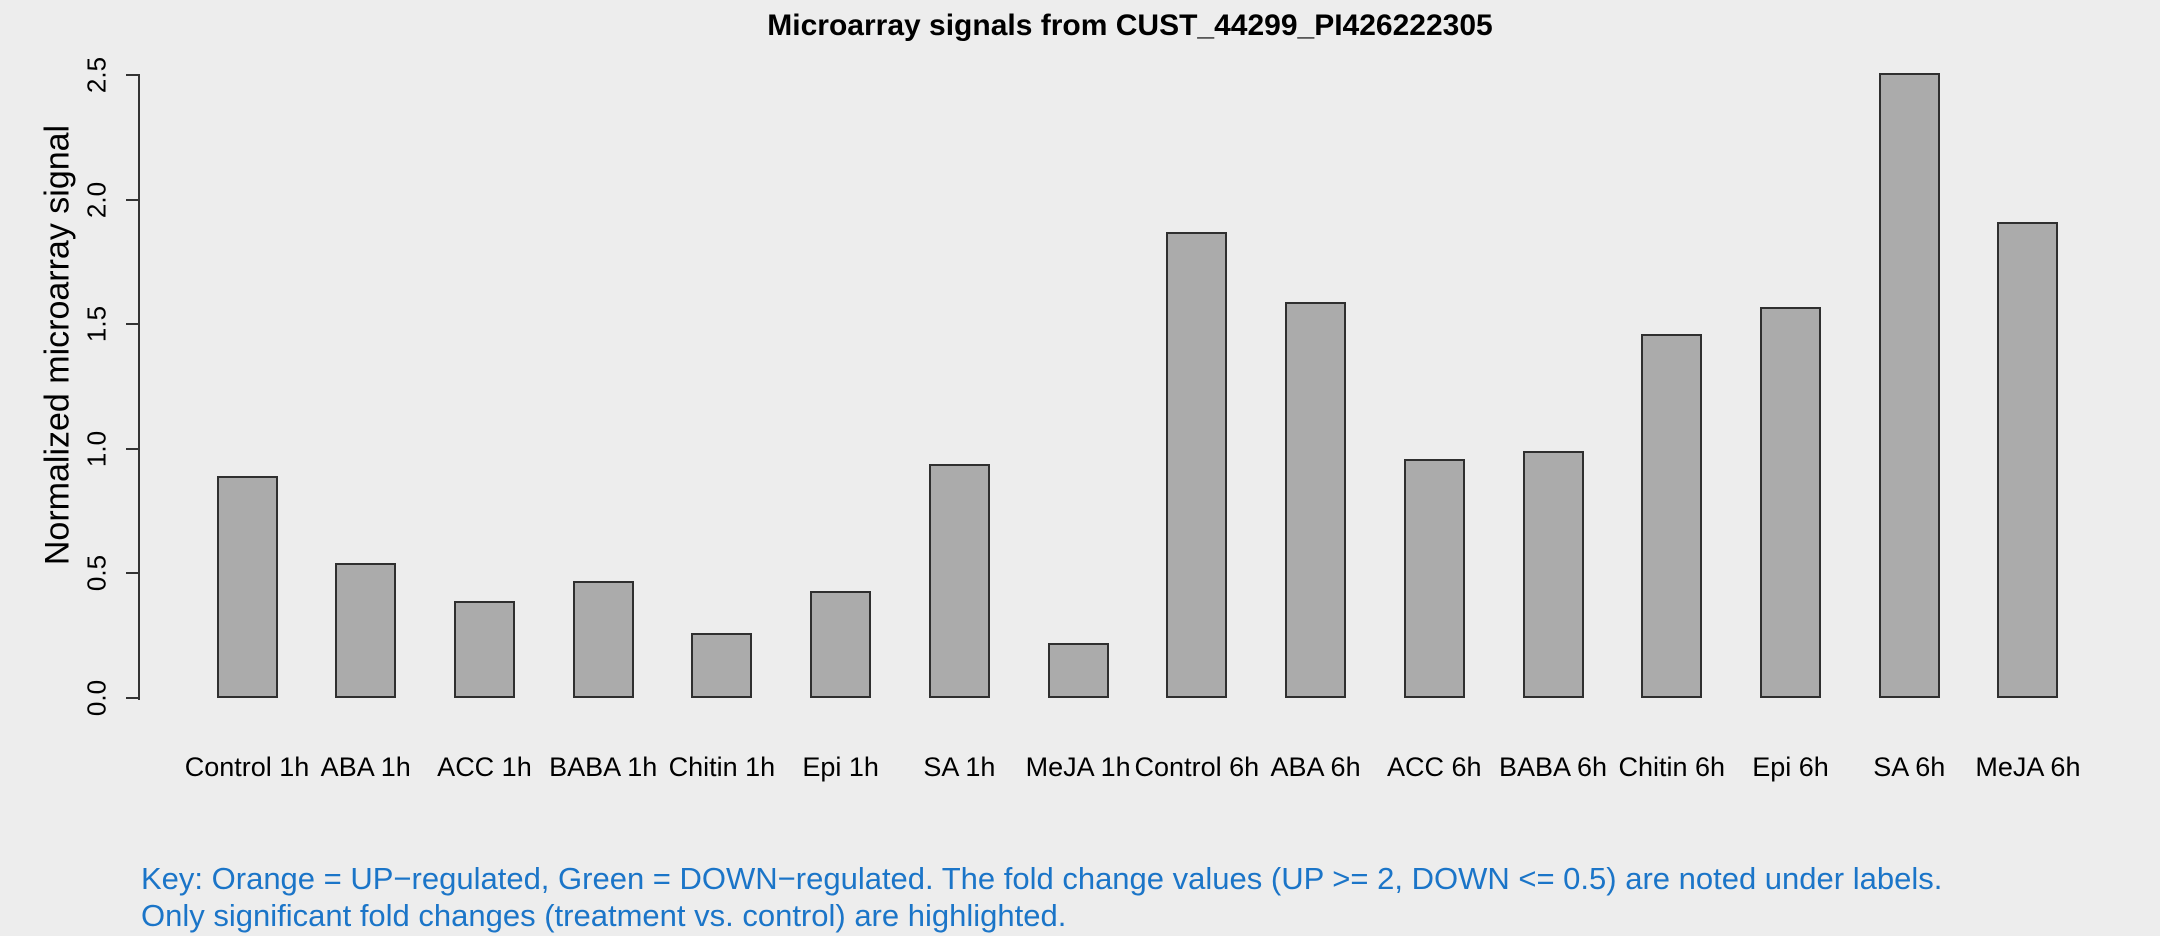 The image size is (2160, 936). Describe the element at coordinates (139, 387) in the screenshot. I see `y-axis-line` at that location.